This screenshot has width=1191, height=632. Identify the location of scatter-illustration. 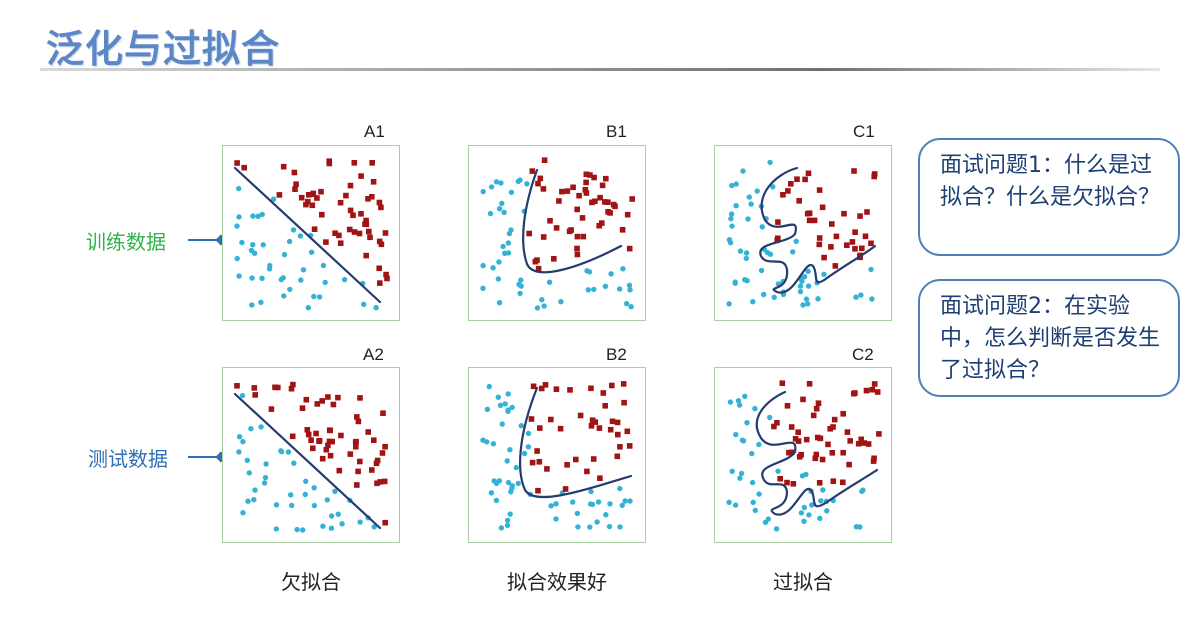
(557, 234).